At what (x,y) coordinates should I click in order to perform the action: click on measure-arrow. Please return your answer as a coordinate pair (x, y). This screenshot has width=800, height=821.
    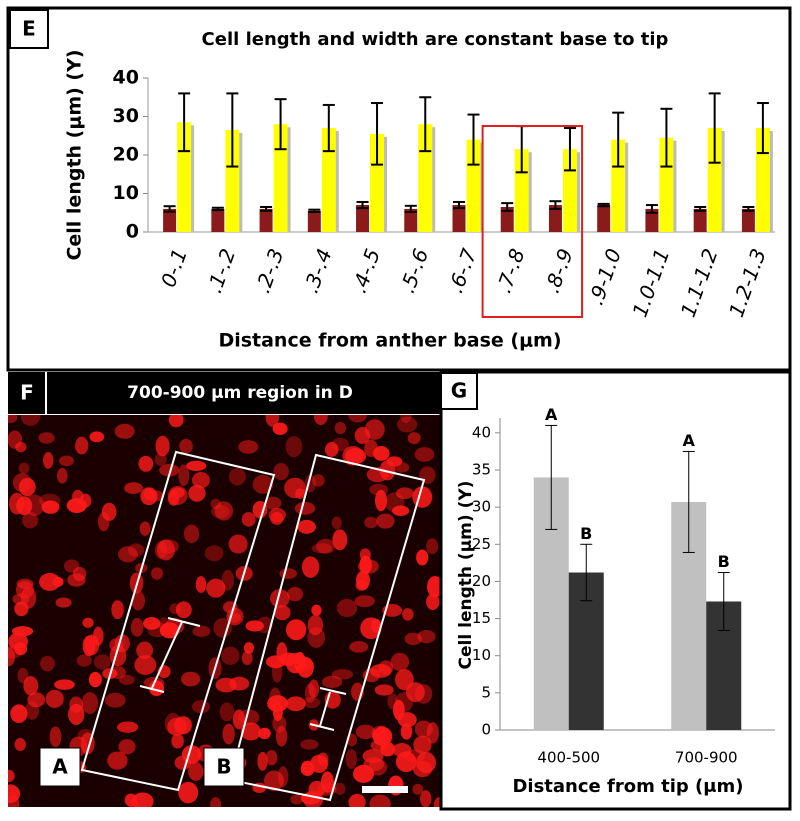
    Looking at the image, I should click on (167, 655).